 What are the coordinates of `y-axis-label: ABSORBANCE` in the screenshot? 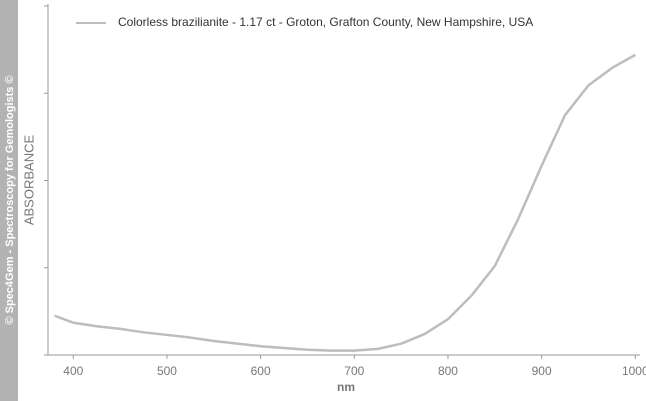 It's located at (28, 180).